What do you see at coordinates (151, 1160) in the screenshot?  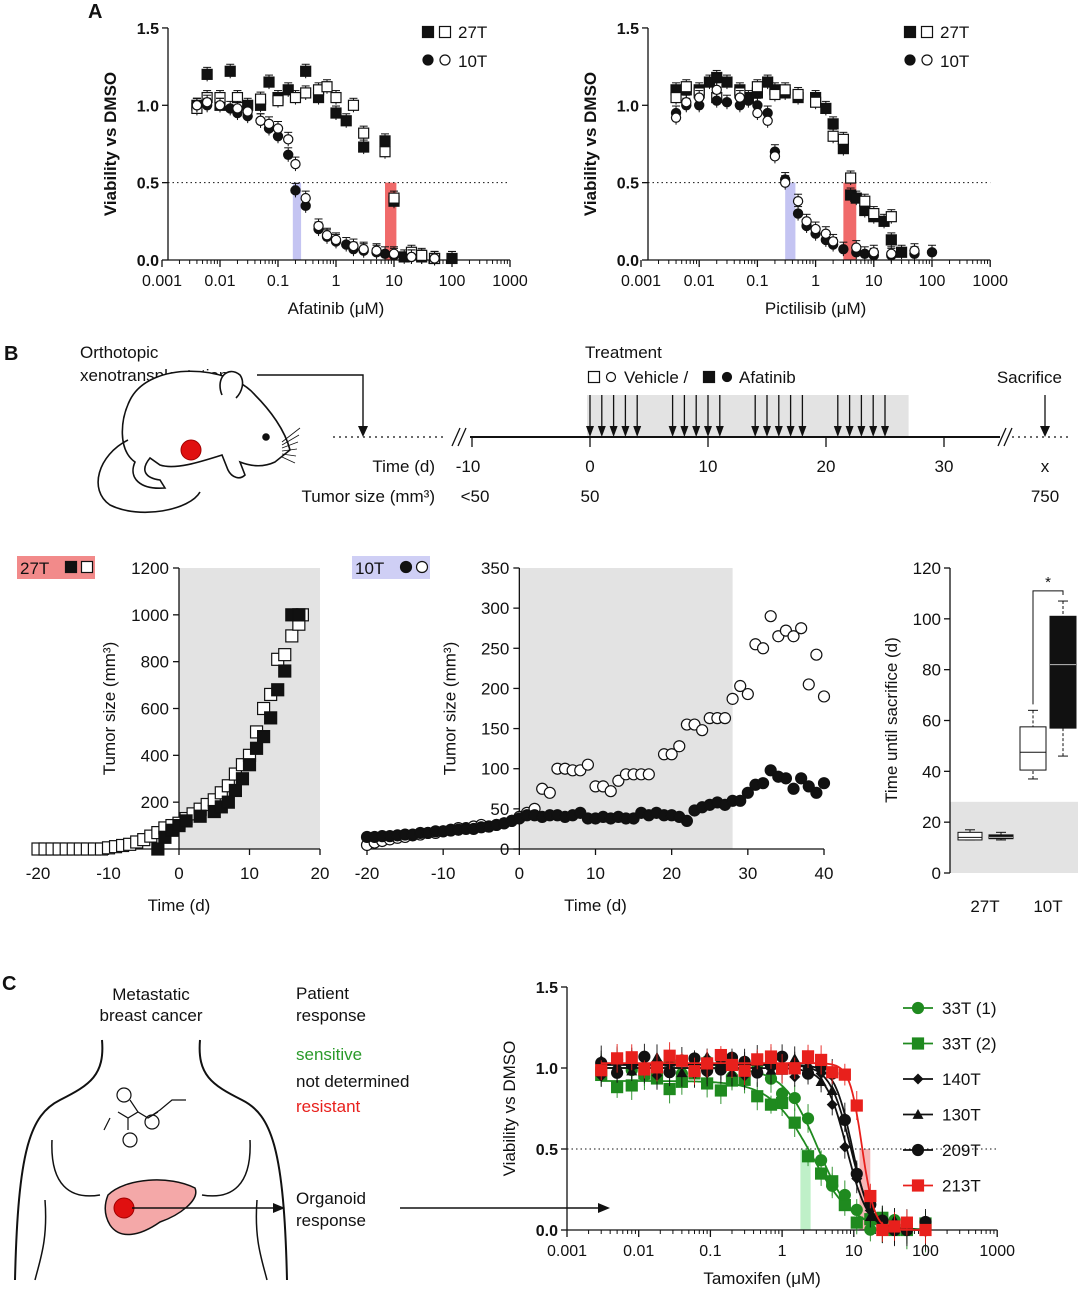 I see `body-illustration` at bounding box center [151, 1160].